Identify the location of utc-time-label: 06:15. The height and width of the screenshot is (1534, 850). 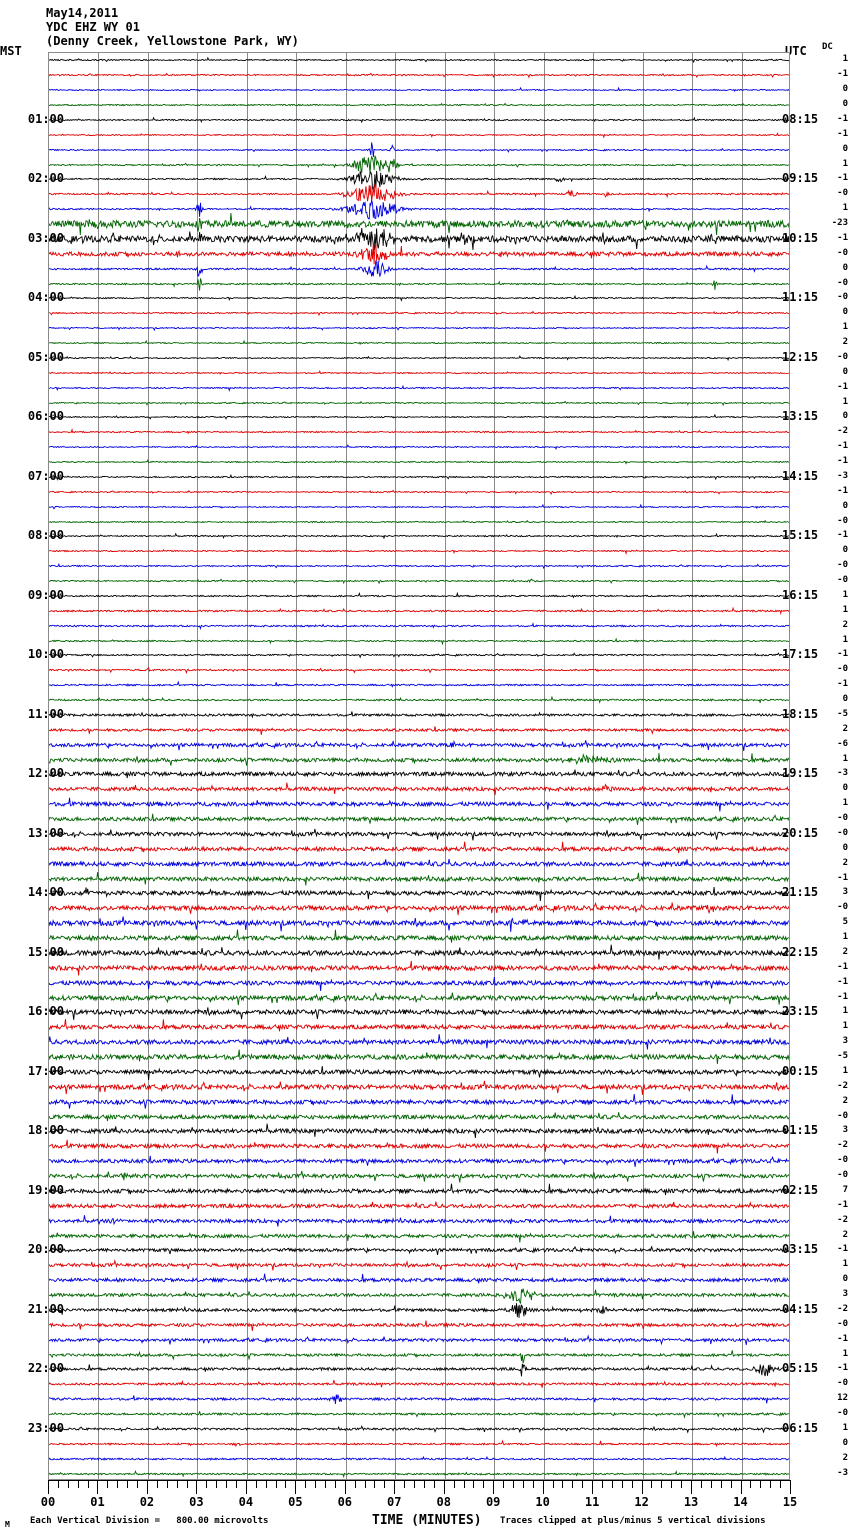
(800, 1427).